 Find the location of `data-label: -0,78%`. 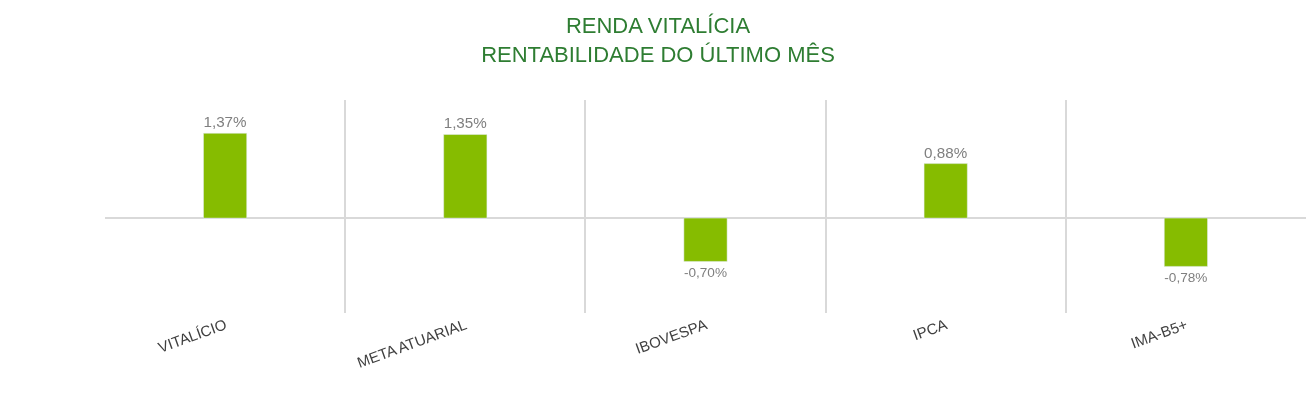

data-label: -0,78% is located at coordinates (1186, 277).